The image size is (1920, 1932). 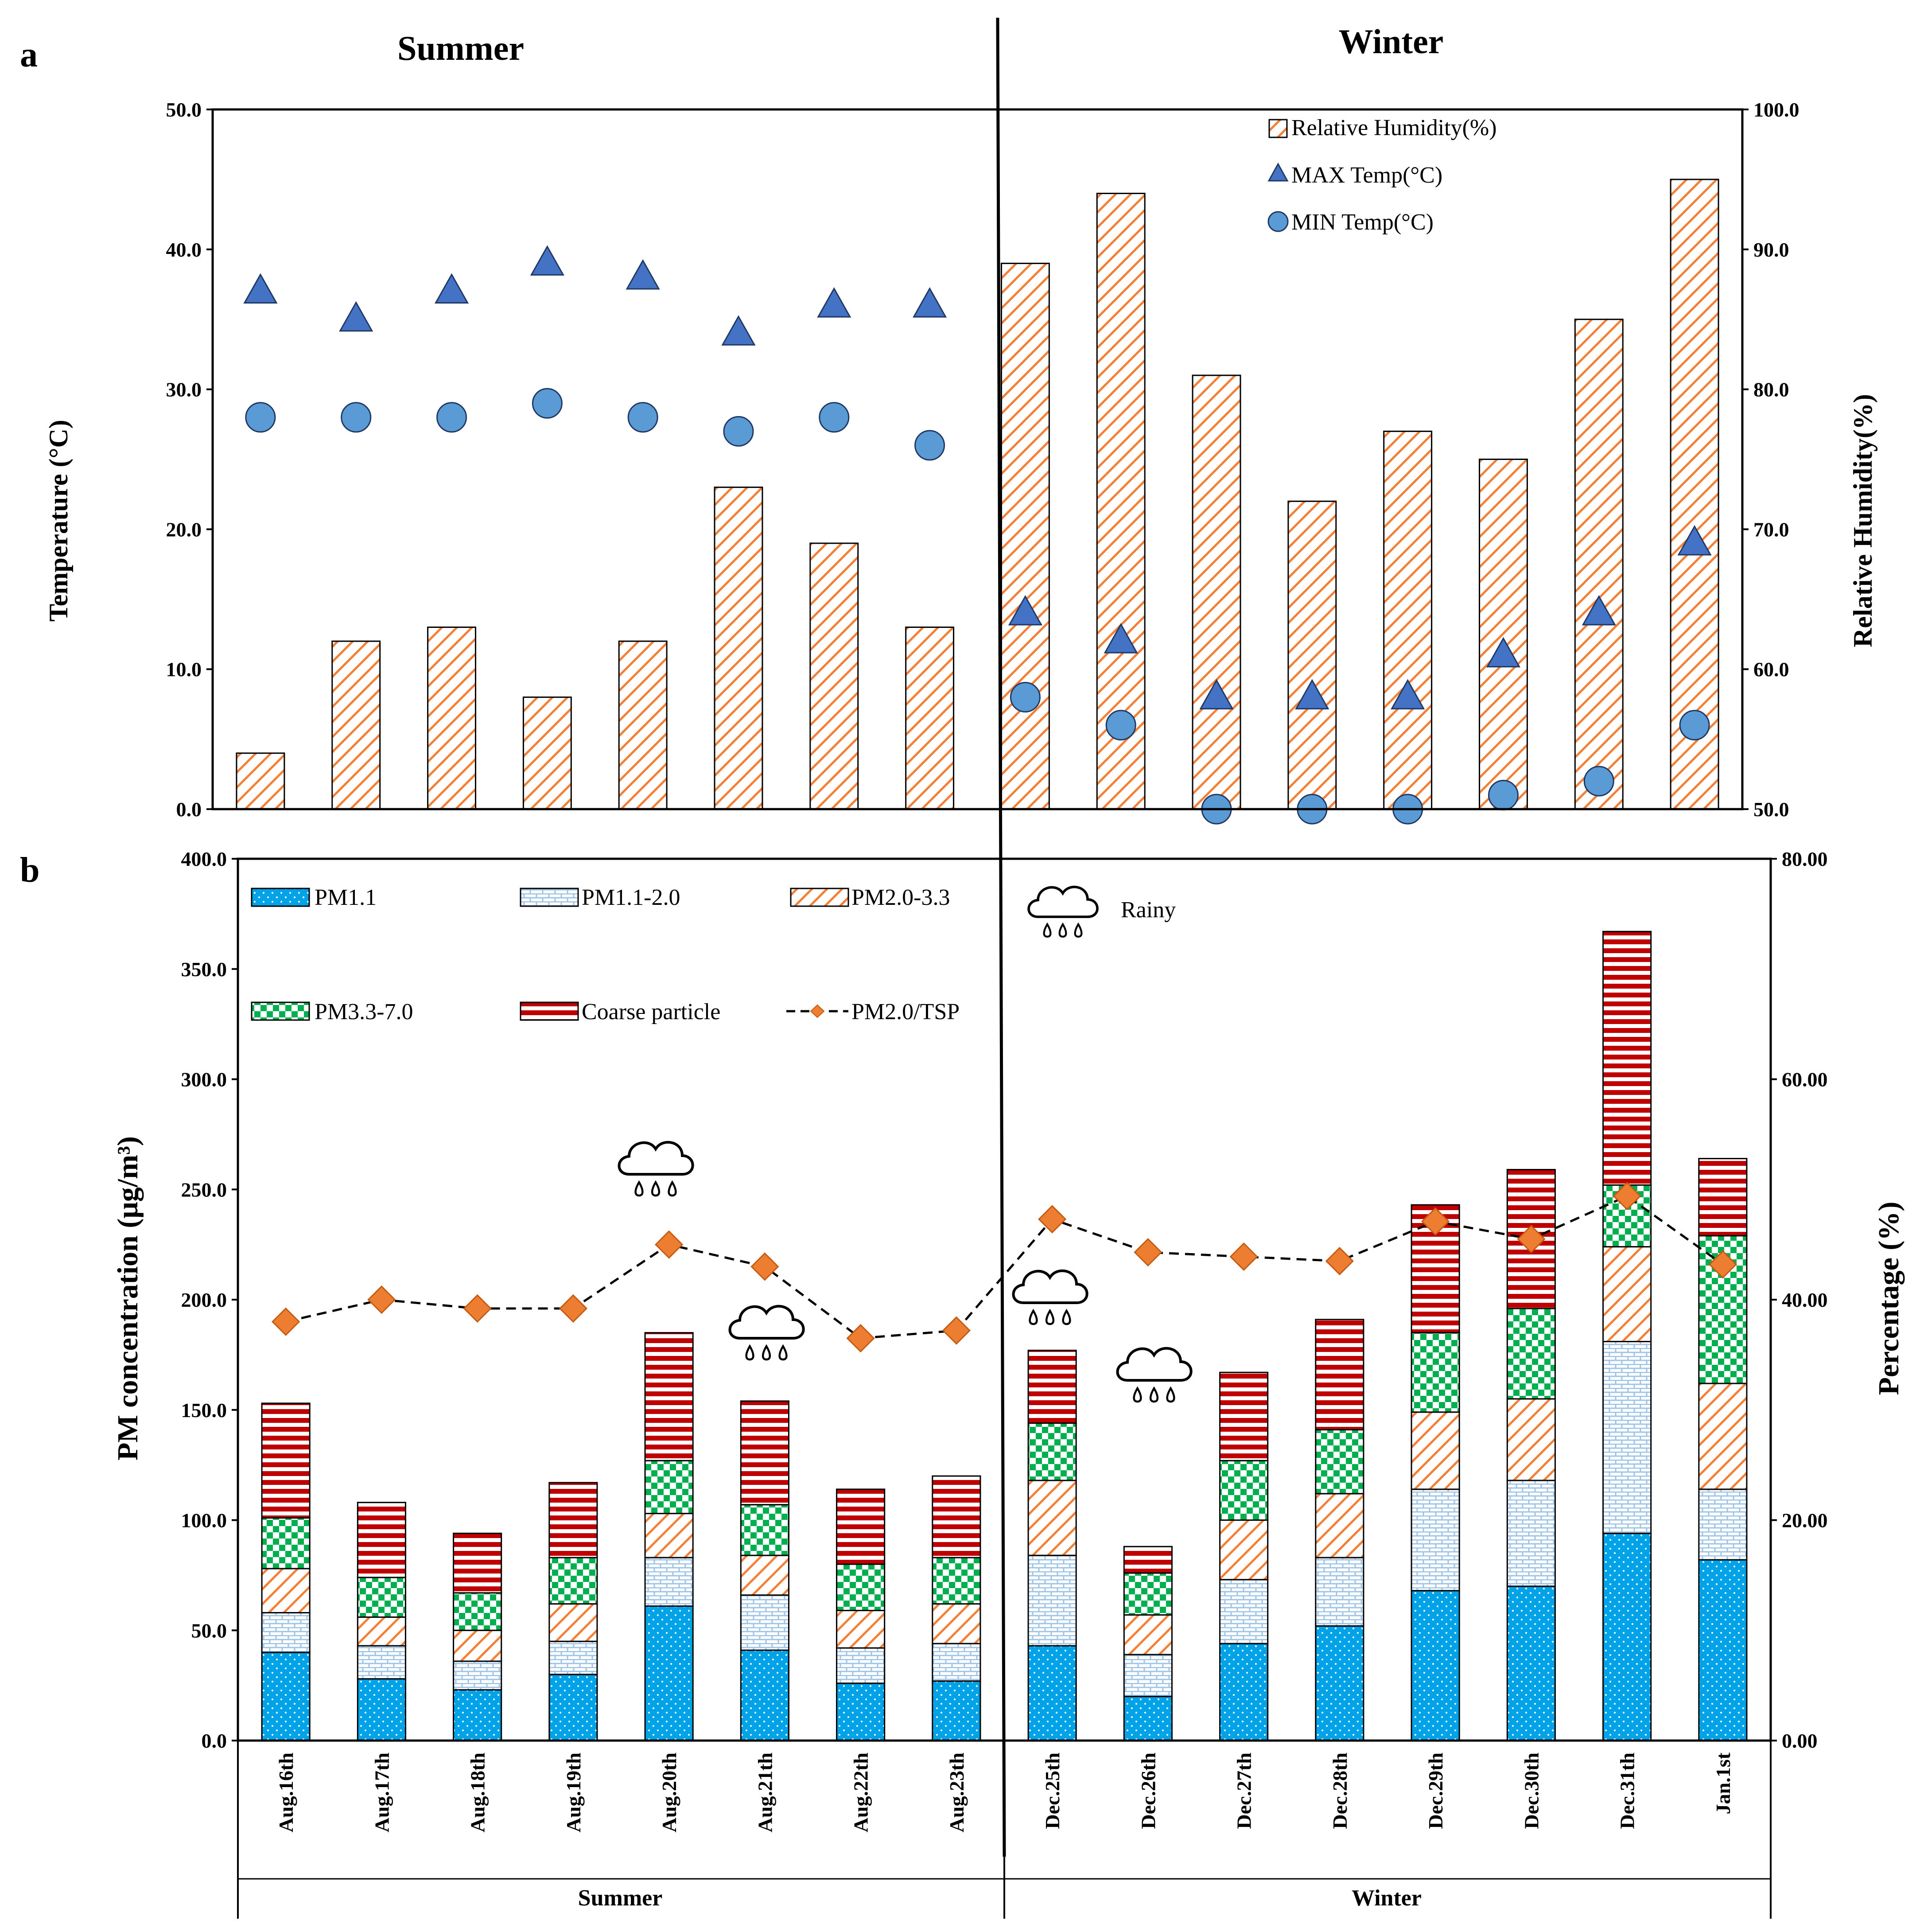 I want to click on a-right-tick-label: 100.0, so click(x=1776, y=110).